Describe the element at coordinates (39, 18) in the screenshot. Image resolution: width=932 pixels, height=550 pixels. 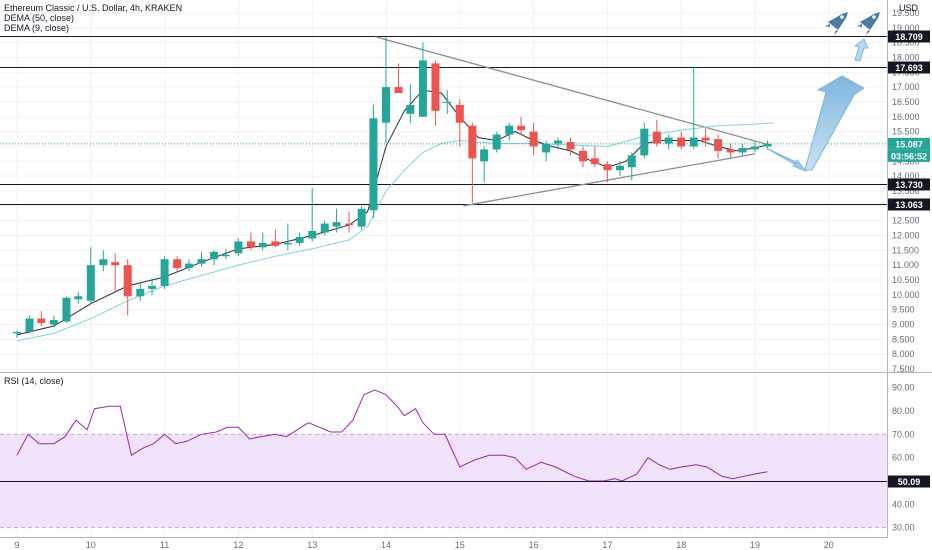
I see `dema50-legend: DEMA (50, close)` at that location.